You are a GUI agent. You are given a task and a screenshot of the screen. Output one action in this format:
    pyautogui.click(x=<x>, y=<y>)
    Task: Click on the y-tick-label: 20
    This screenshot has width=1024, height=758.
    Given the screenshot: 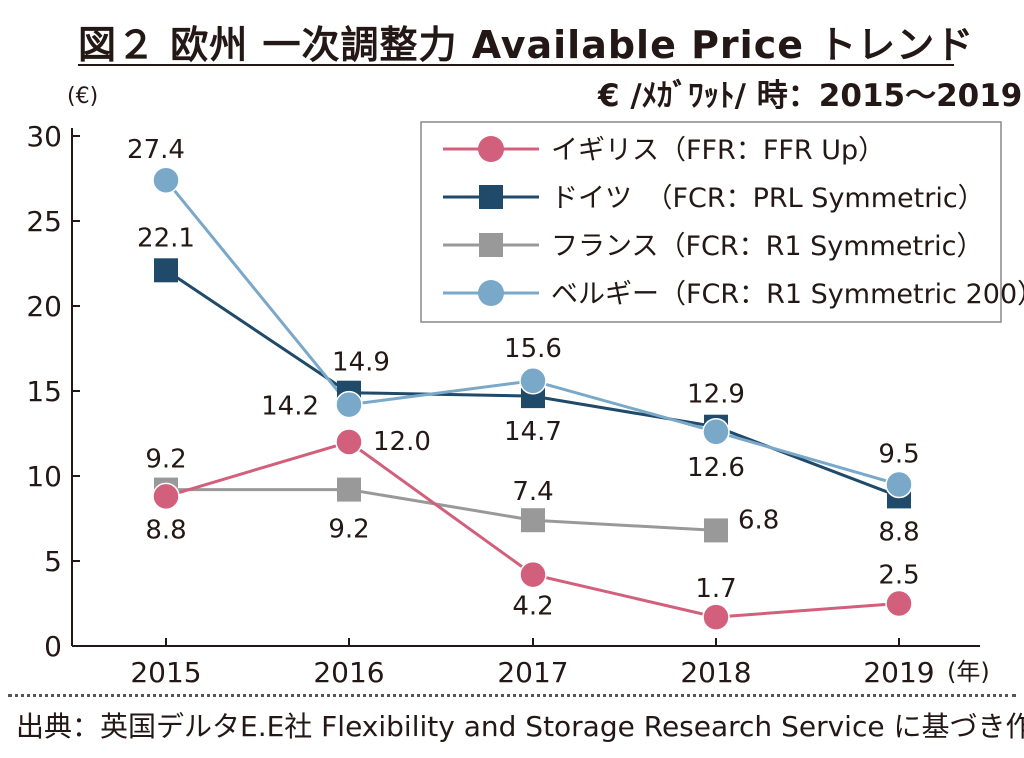 What is the action you would take?
    pyautogui.click(x=44, y=306)
    